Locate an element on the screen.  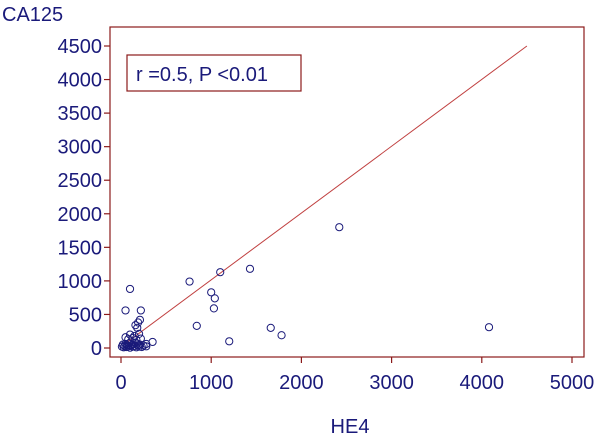
x-tick-label: 4000 is located at coordinates (482, 383).